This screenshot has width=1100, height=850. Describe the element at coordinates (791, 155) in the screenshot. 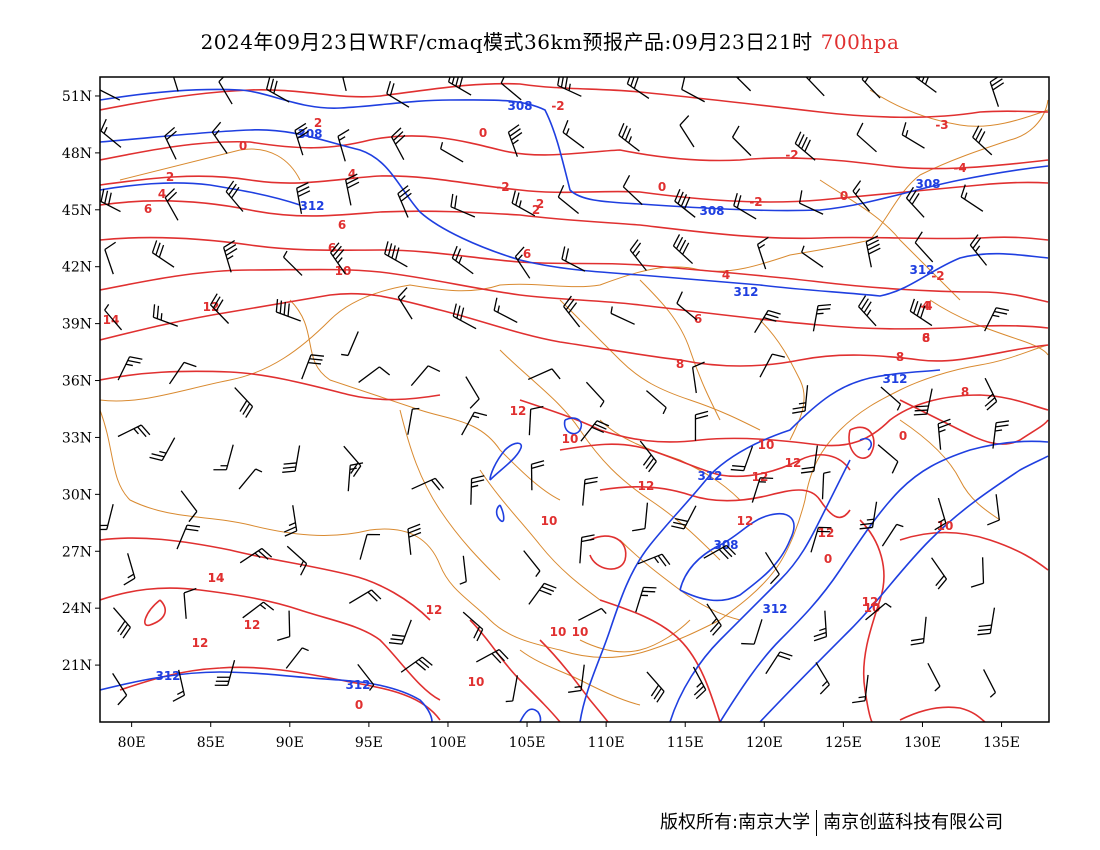

I see `contour-label: -2` at that location.